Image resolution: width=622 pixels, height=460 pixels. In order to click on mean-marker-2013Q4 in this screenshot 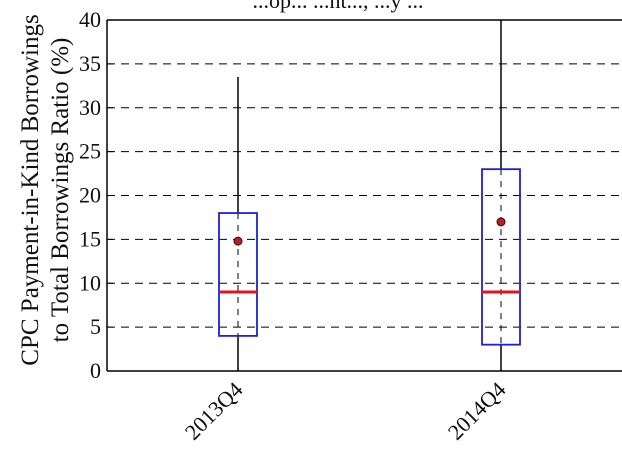, I will do `click(238, 241)`.